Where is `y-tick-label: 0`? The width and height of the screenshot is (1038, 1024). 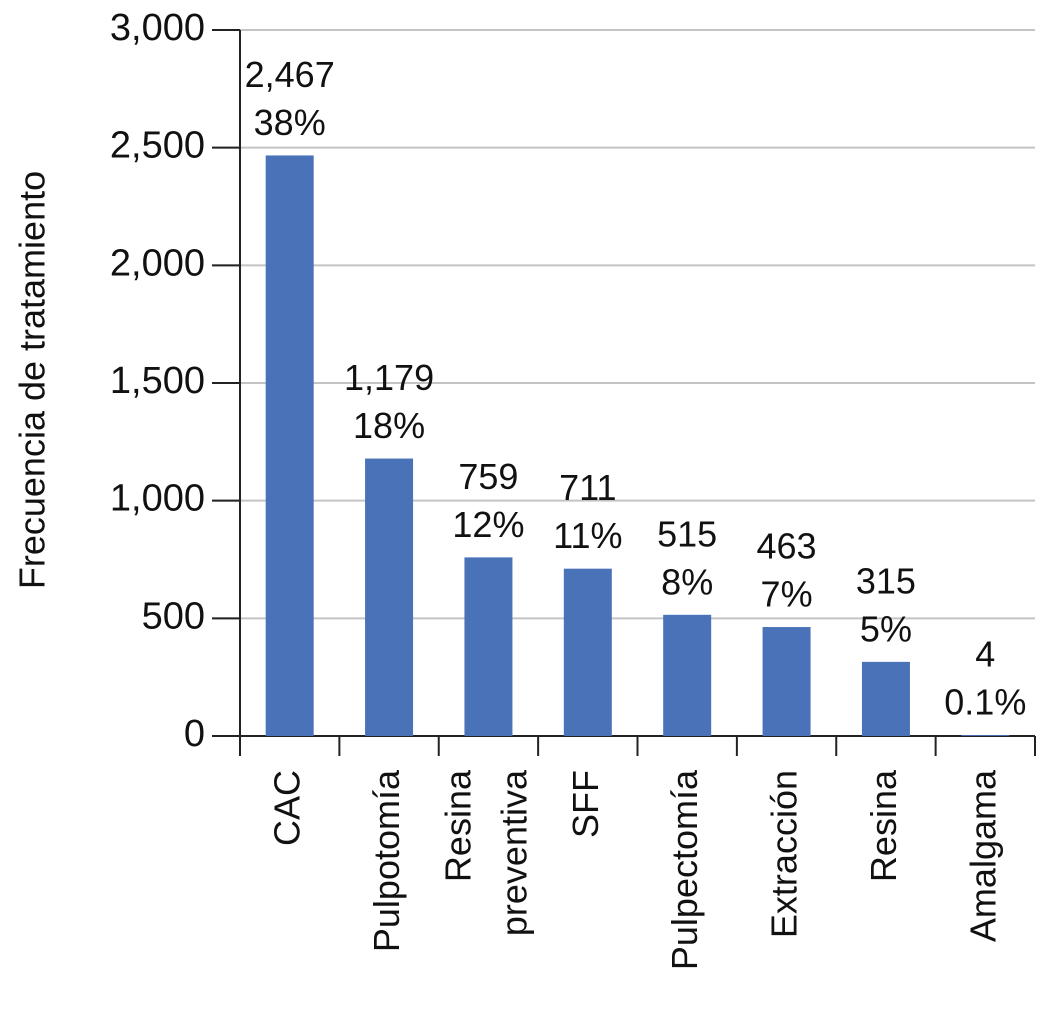 y-tick-label: 0 is located at coordinates (194, 734).